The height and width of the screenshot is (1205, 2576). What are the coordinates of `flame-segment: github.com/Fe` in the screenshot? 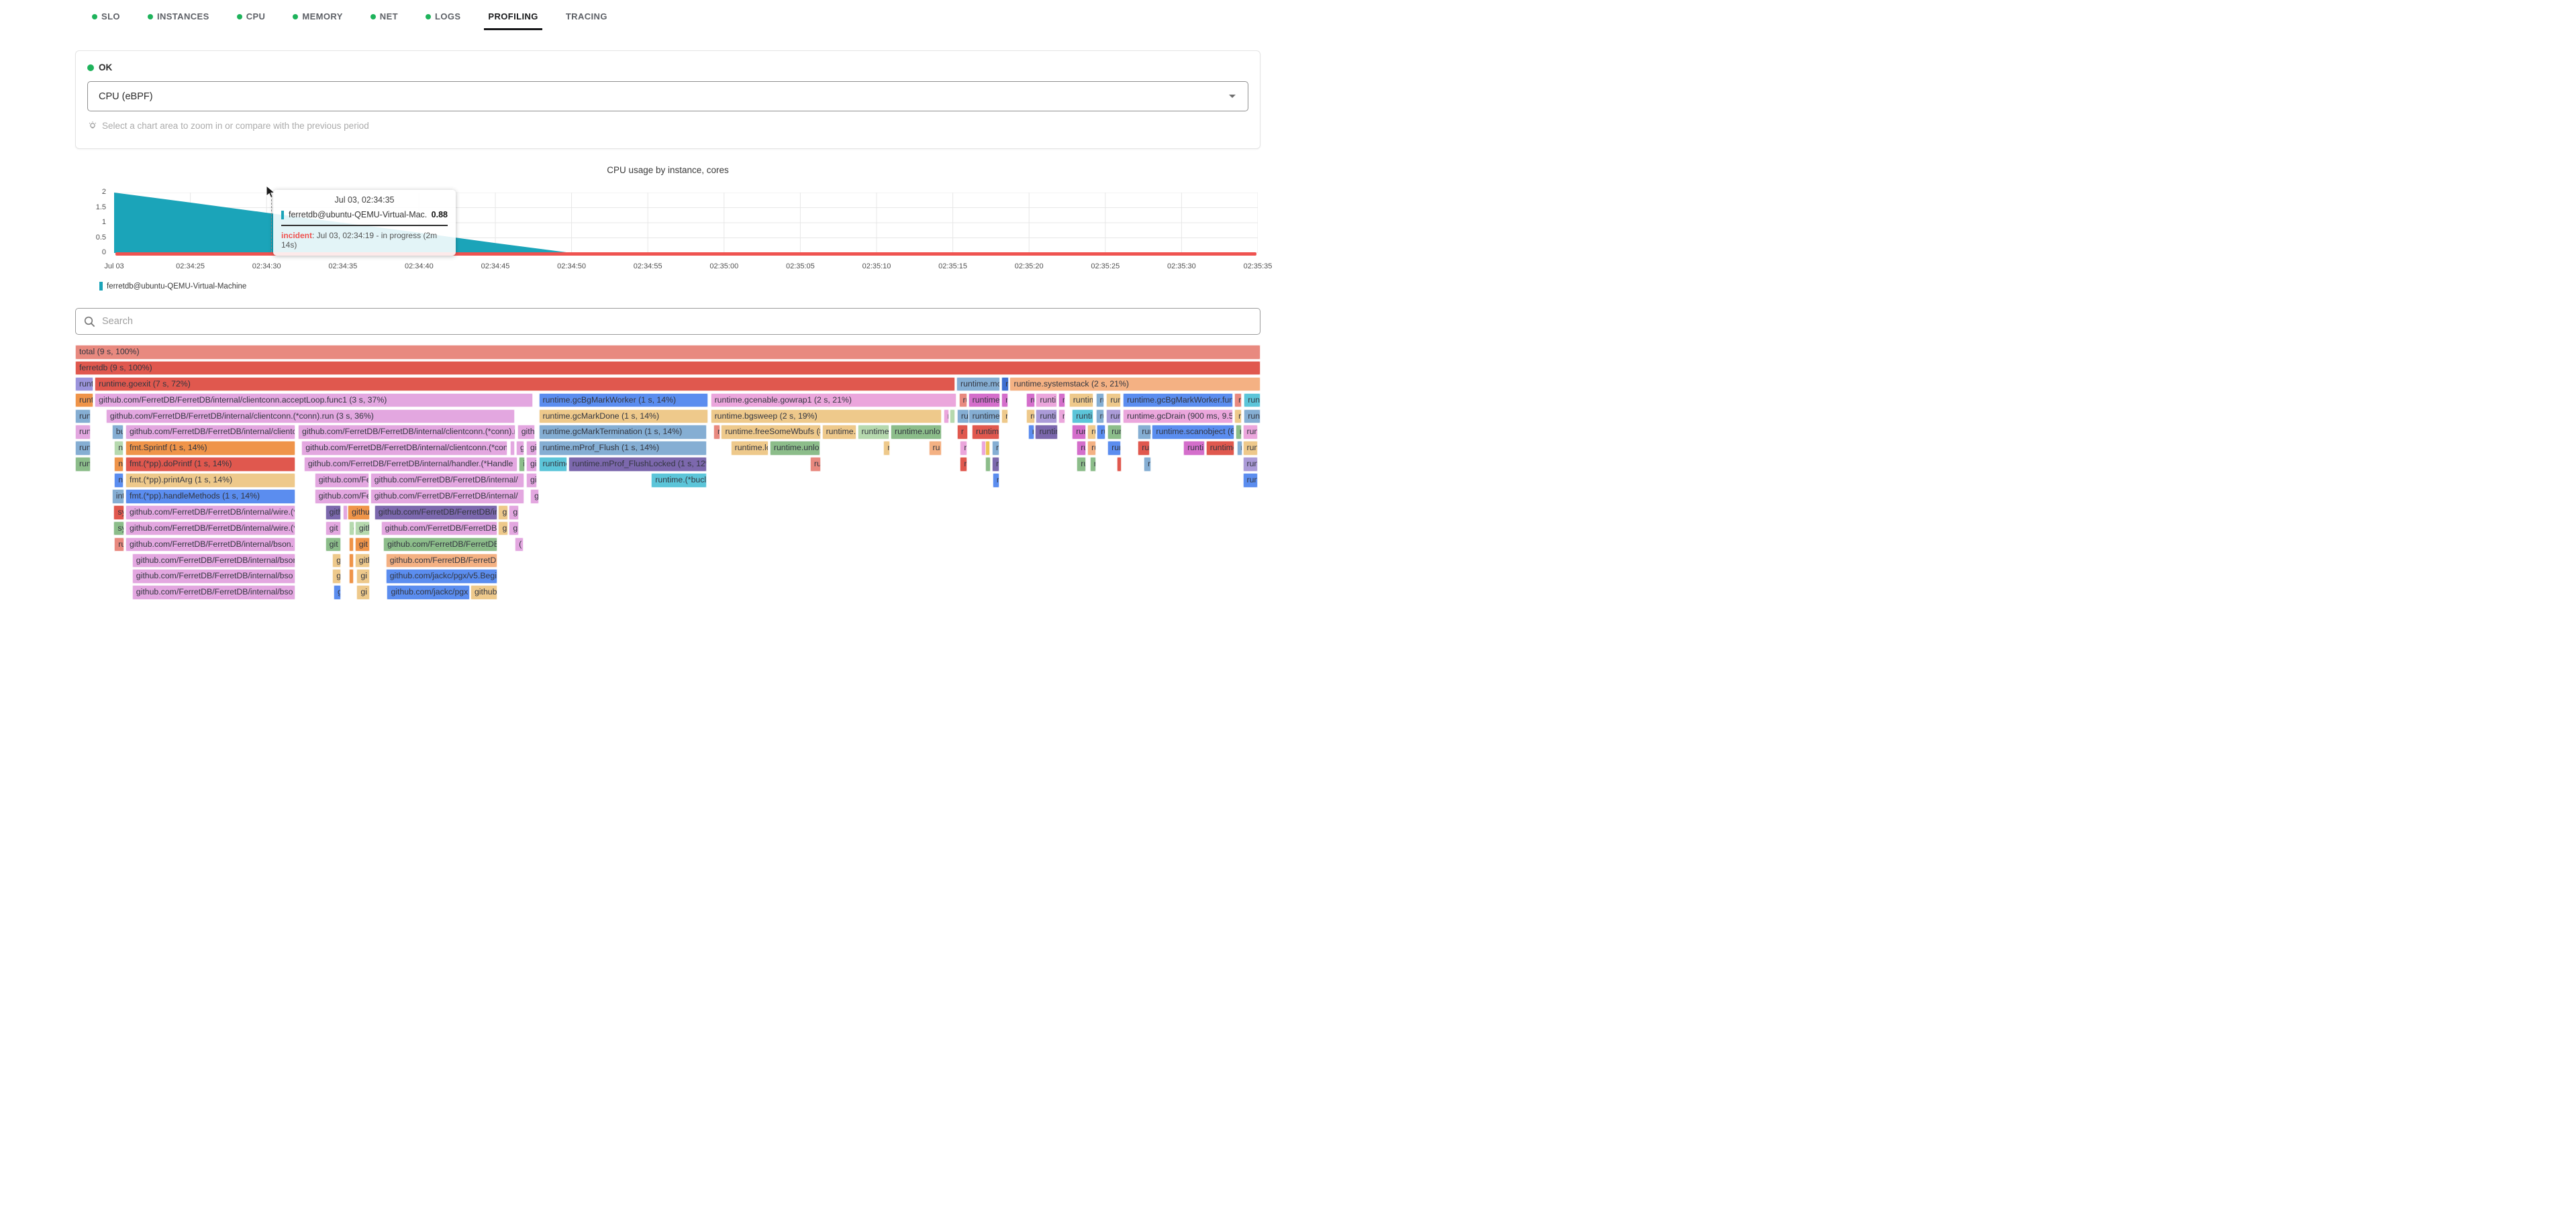 It's located at (341, 496).